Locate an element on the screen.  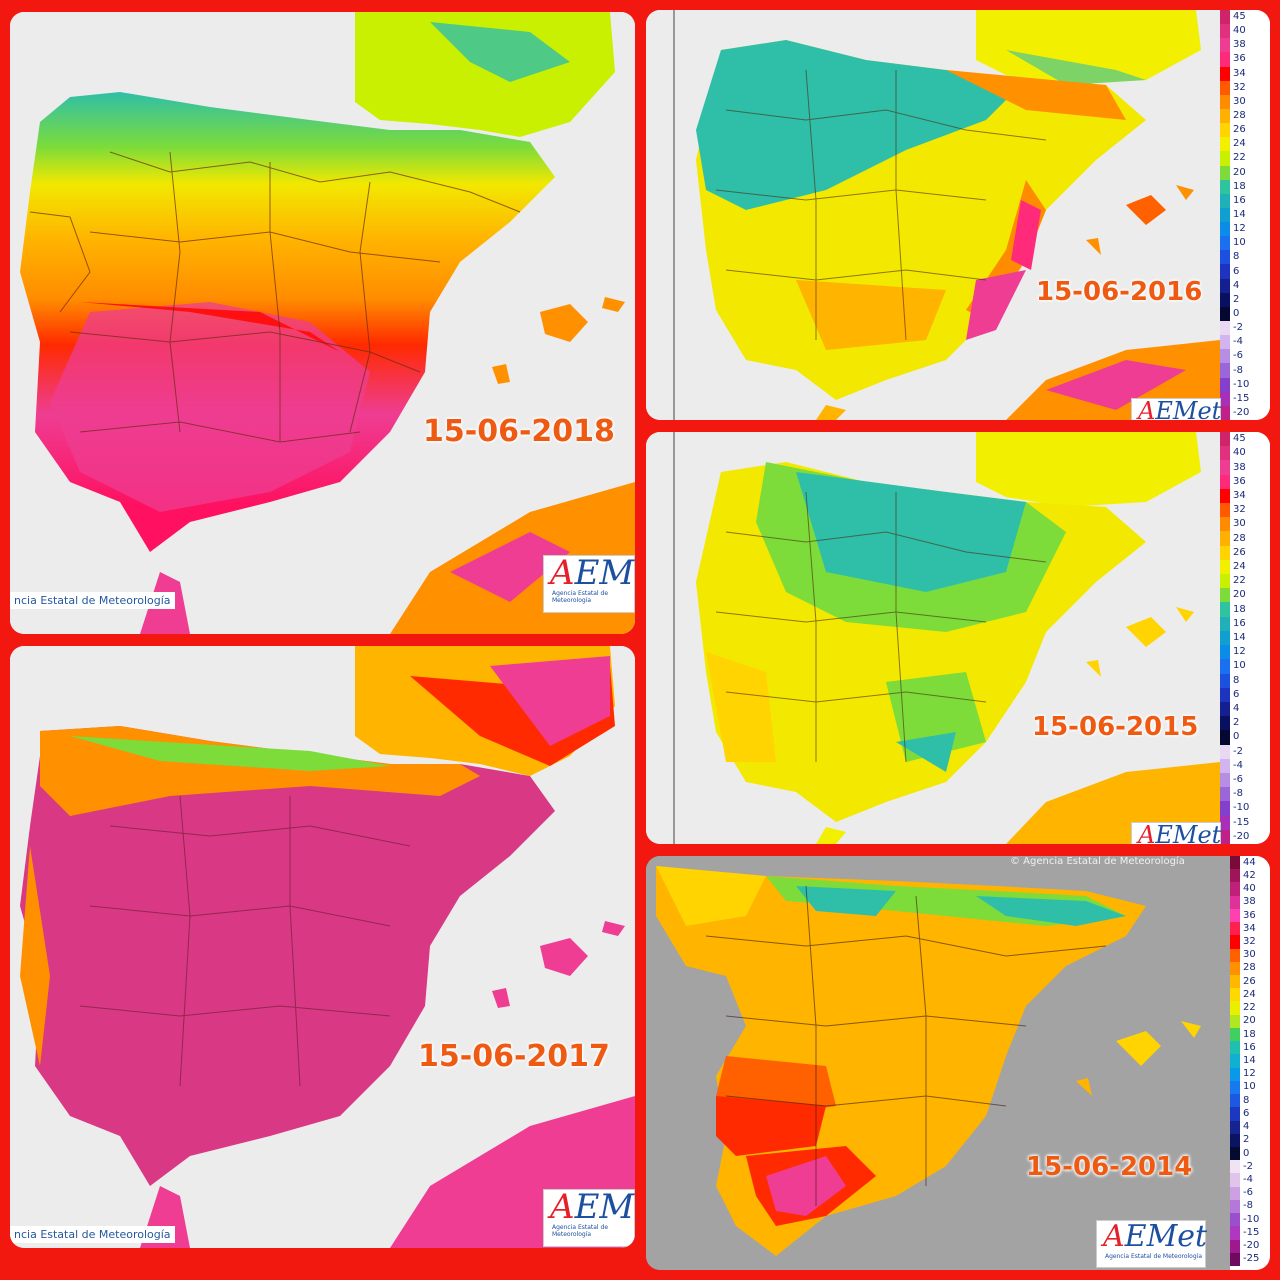
date-label: 15-06-2018 is located at coordinates (519, 431).